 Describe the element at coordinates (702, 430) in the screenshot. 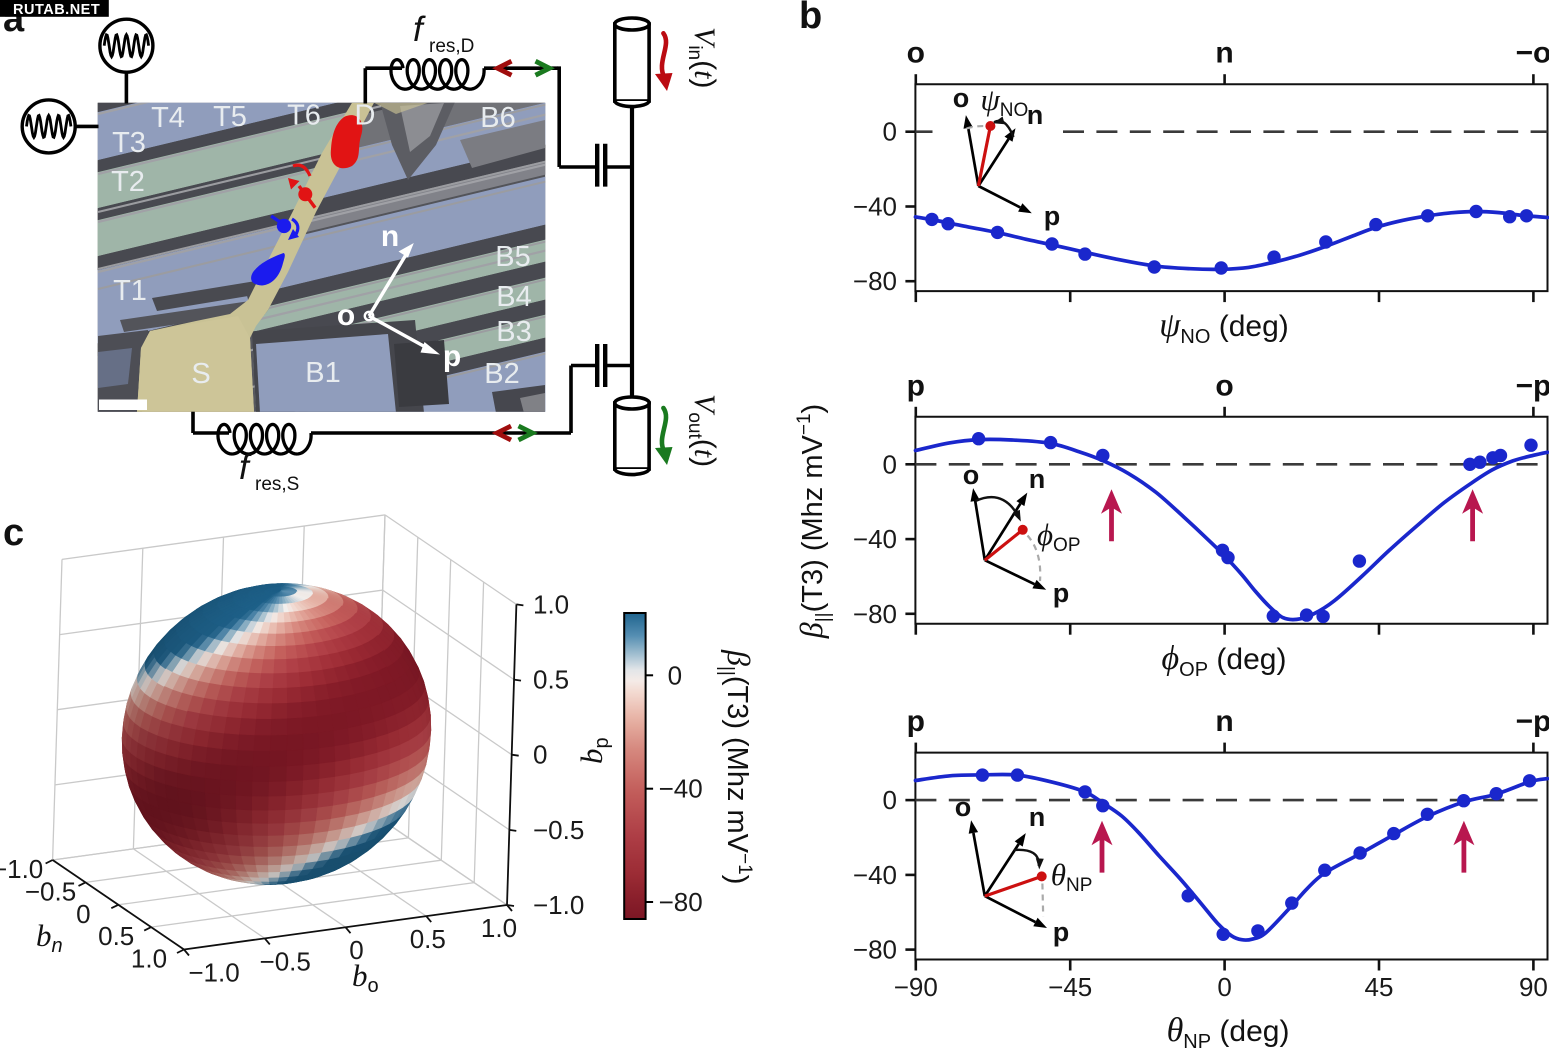

I see `svg-text: Vout(t)` at that location.